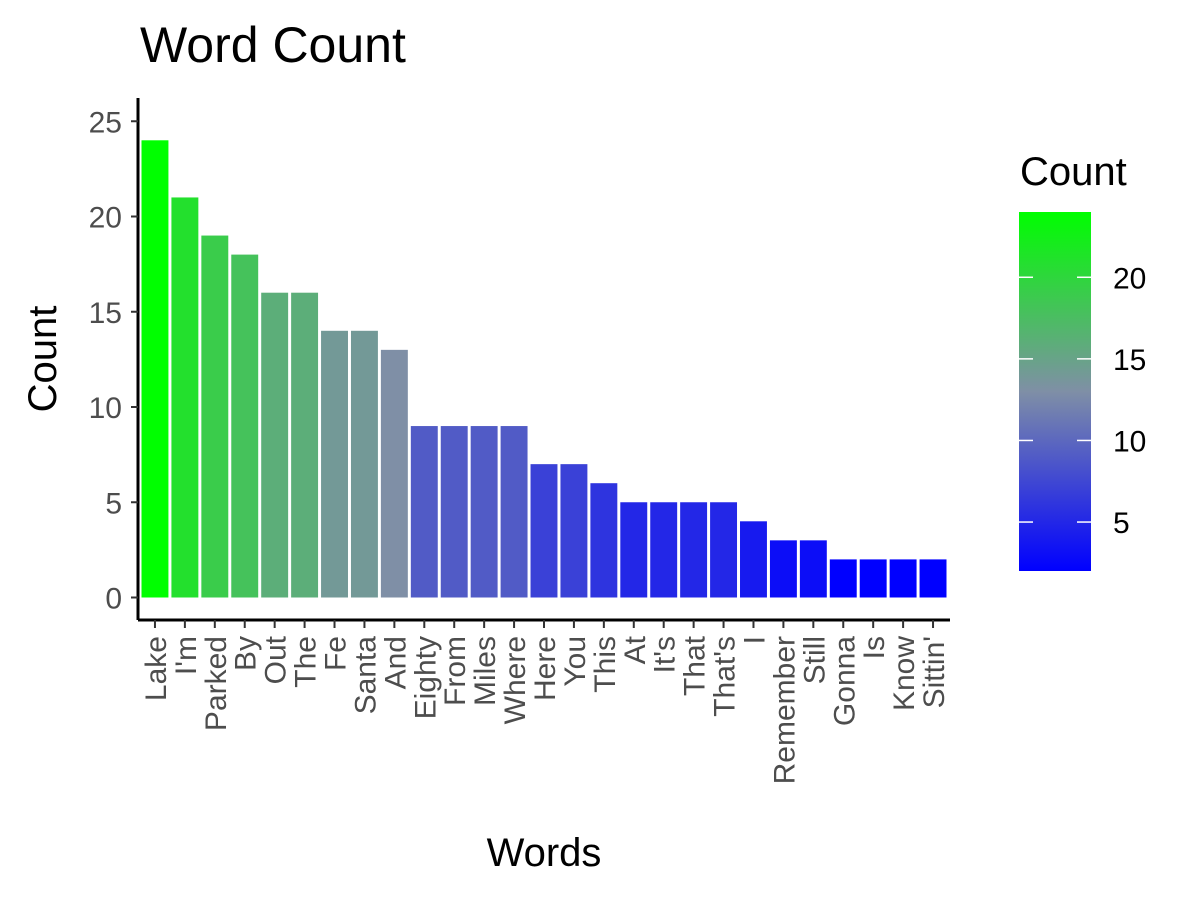 The width and height of the screenshot is (1200, 900). I want to click on legend-tick-label: 5, so click(1121, 523).